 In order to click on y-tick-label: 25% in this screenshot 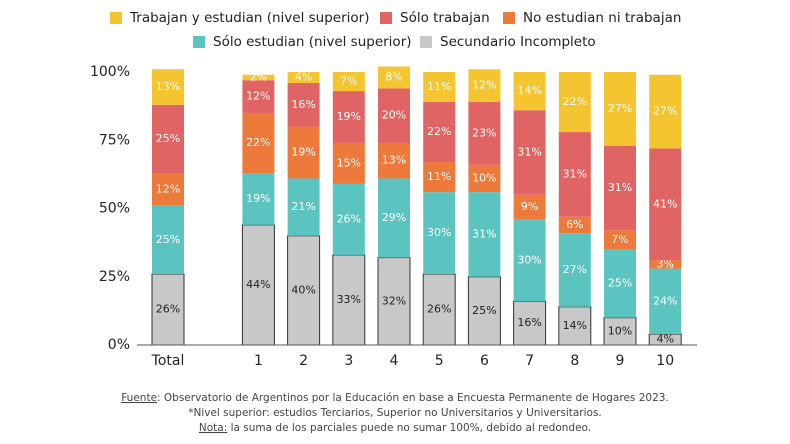, I will do `click(114, 277)`.